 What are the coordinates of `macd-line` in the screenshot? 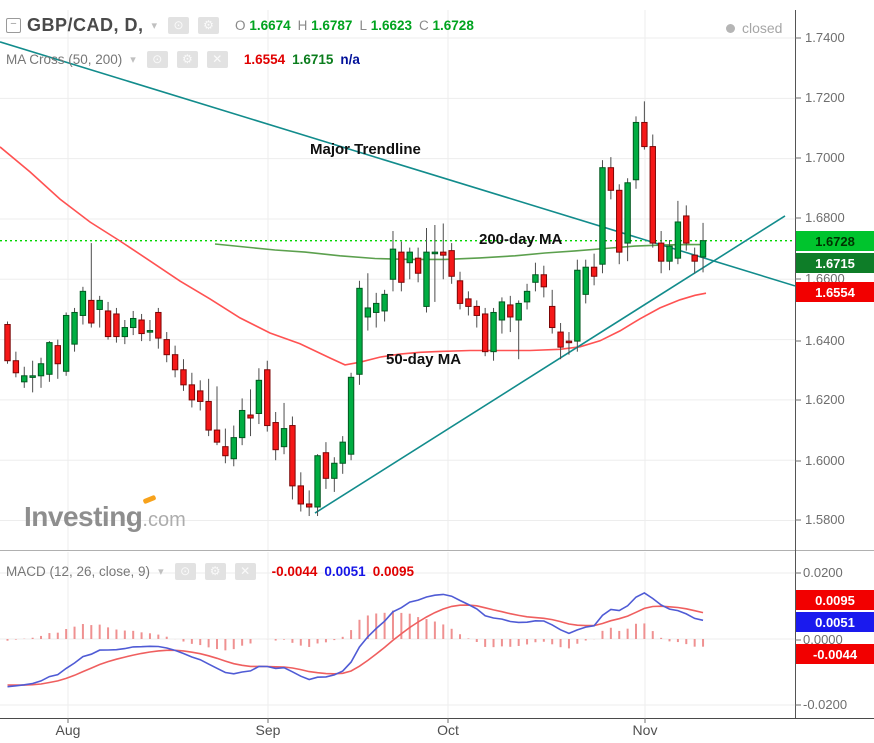 It's located at (355, 639).